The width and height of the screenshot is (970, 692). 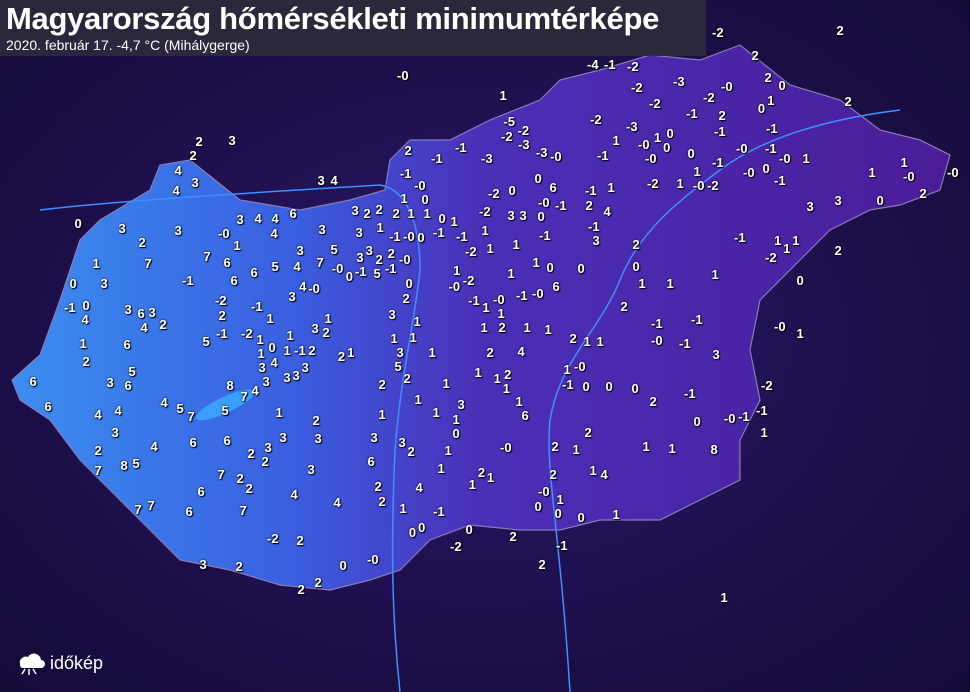 I want to click on temperature-label: 5, so click(x=377, y=274).